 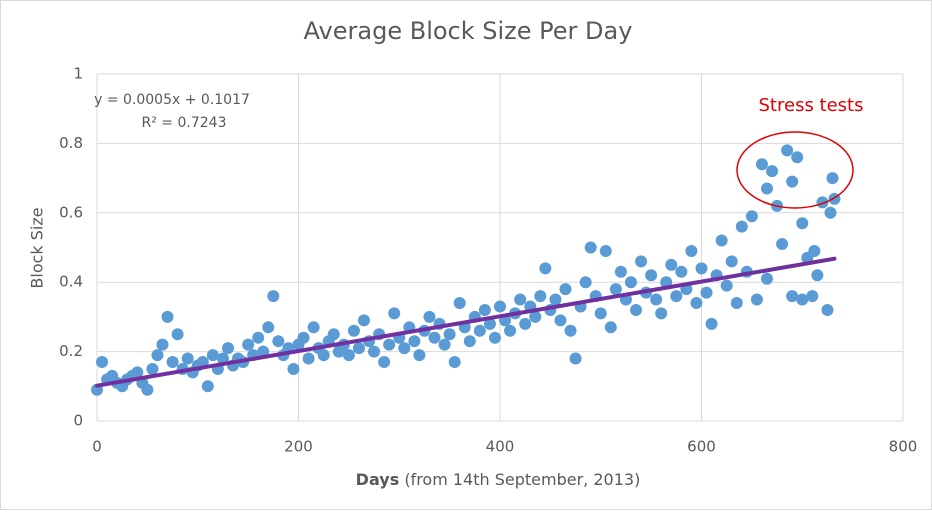 I want to click on x-axis-label: Days (from 14th September, 2013), so click(x=498, y=479).